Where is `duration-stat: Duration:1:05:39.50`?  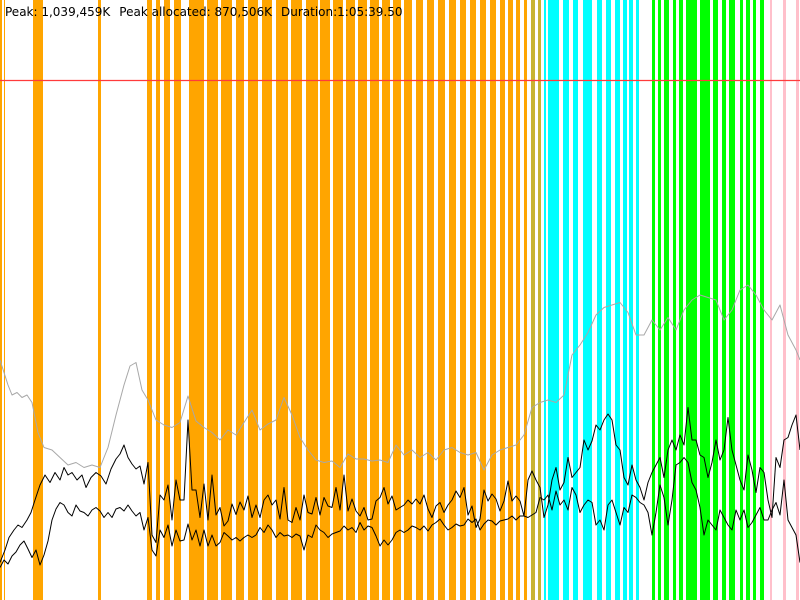
duration-stat: Duration:1:05:39.50 is located at coordinates (341, 12).